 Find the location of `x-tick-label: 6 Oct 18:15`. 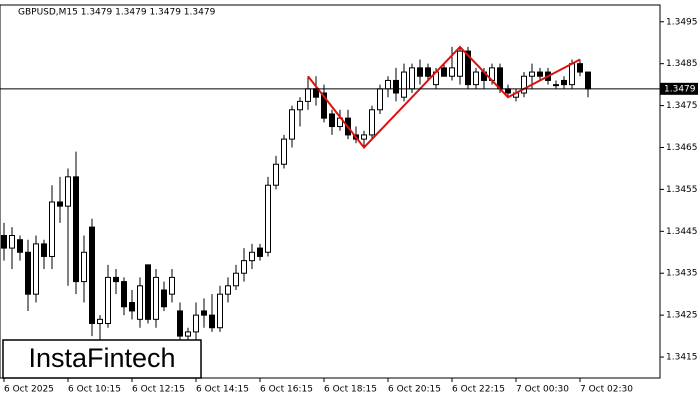

x-tick-label: 6 Oct 18:15 is located at coordinates (350, 390).